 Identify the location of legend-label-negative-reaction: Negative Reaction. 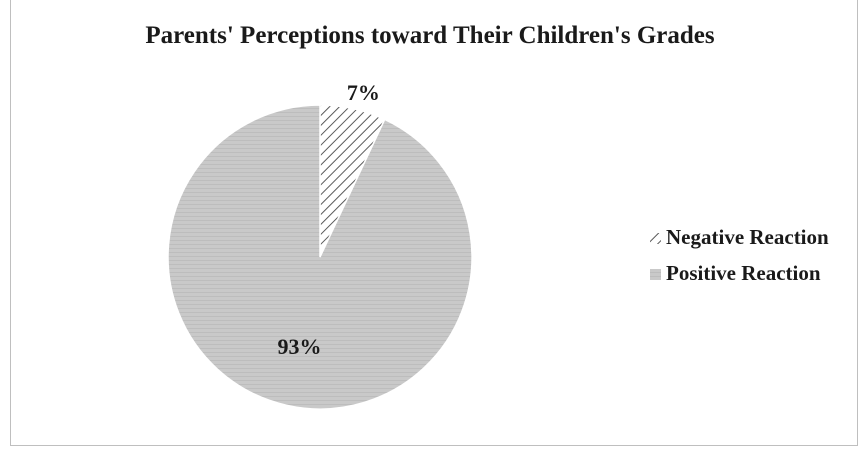
(747, 237).